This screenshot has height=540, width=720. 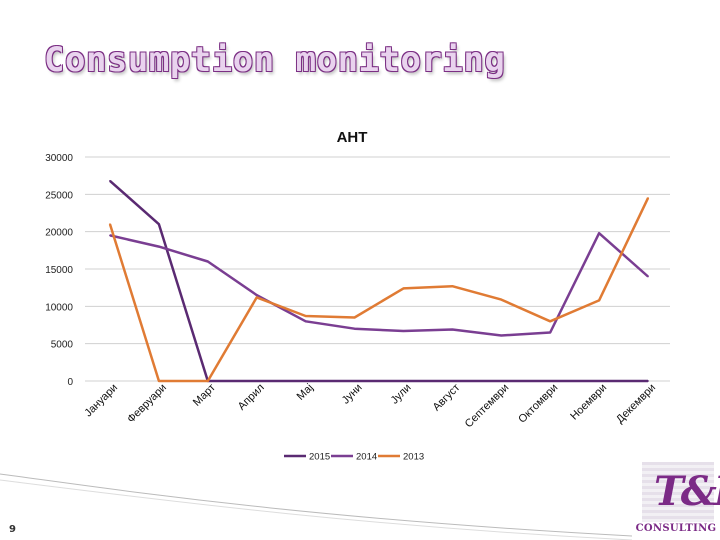 What do you see at coordinates (62, 345) in the screenshot?
I see `y-tick-label: 5000` at bounding box center [62, 345].